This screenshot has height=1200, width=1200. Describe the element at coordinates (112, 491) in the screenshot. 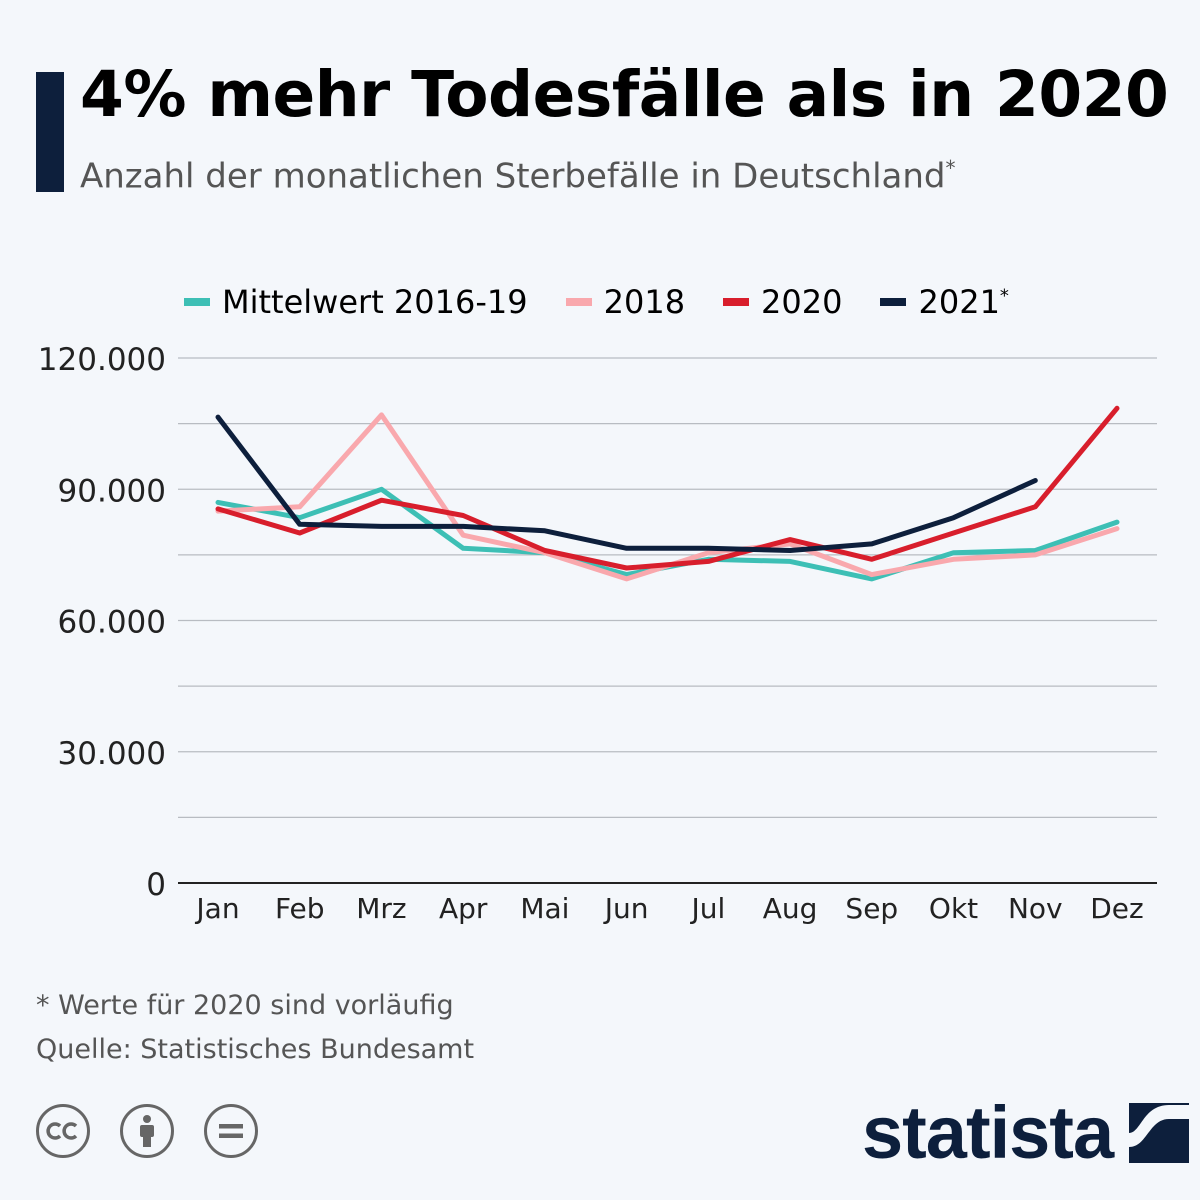

I see `y-tick-label: 90.000` at that location.